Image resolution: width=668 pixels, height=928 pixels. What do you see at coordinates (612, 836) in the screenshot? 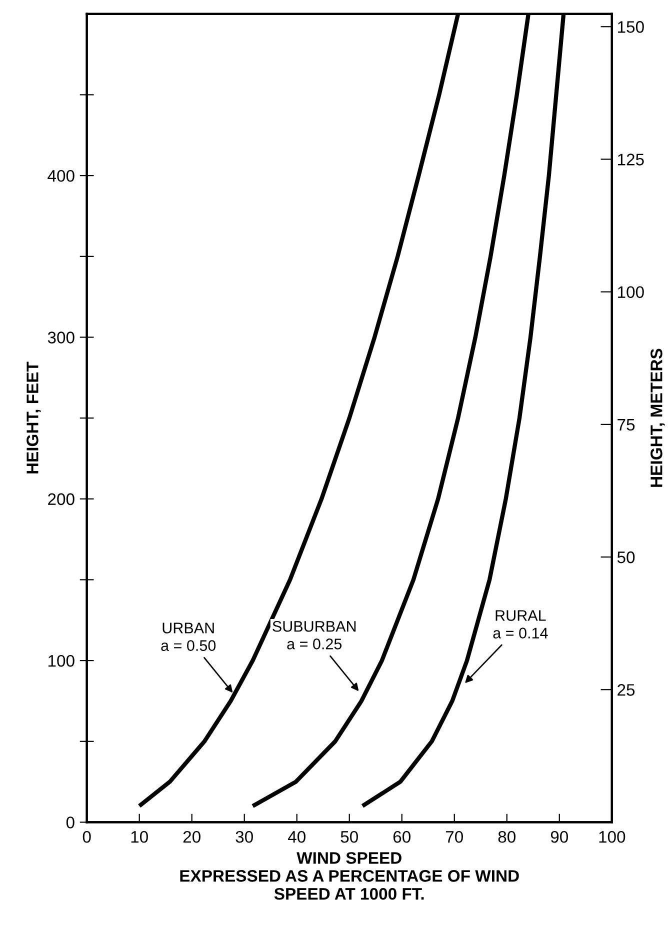
I see `x-tick-label: 100` at bounding box center [612, 836].